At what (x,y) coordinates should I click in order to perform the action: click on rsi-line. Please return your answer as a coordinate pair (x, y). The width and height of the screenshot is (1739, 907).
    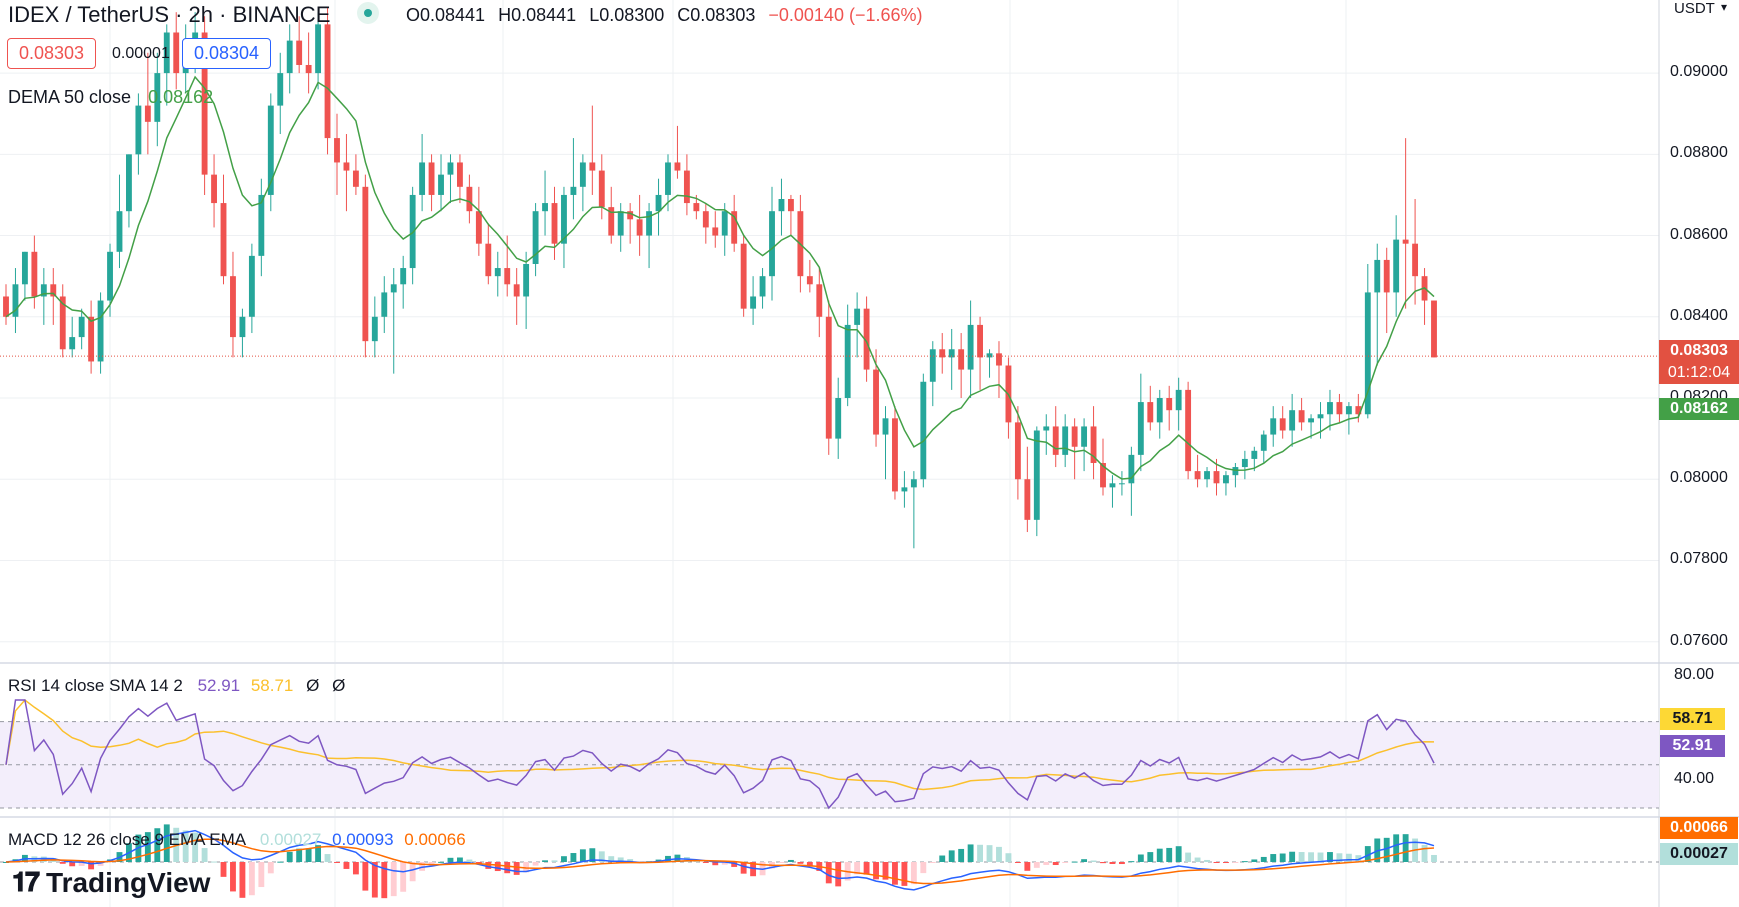
    Looking at the image, I should click on (720, 754).